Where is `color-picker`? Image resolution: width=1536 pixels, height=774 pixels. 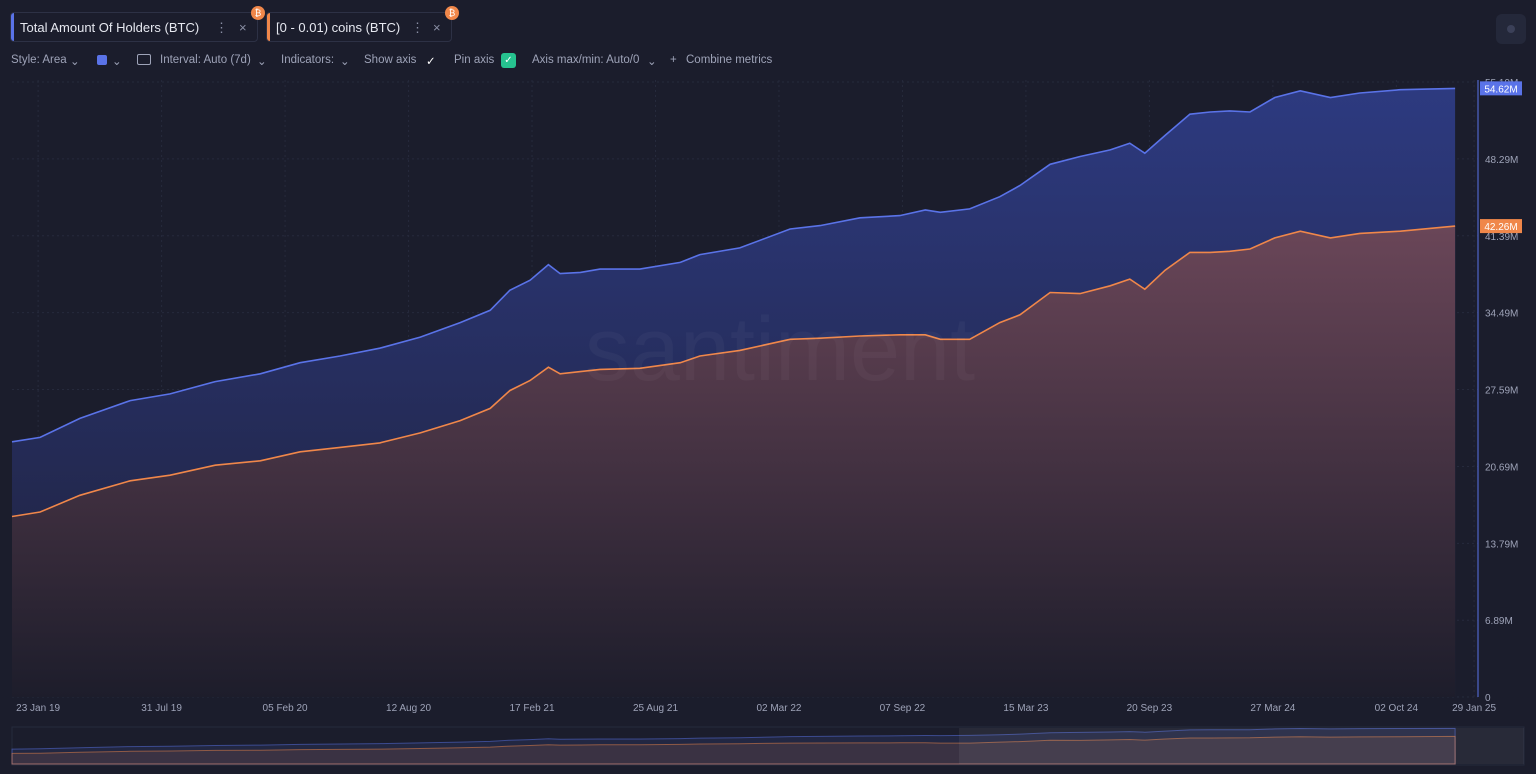 color-picker is located at coordinates (102, 60).